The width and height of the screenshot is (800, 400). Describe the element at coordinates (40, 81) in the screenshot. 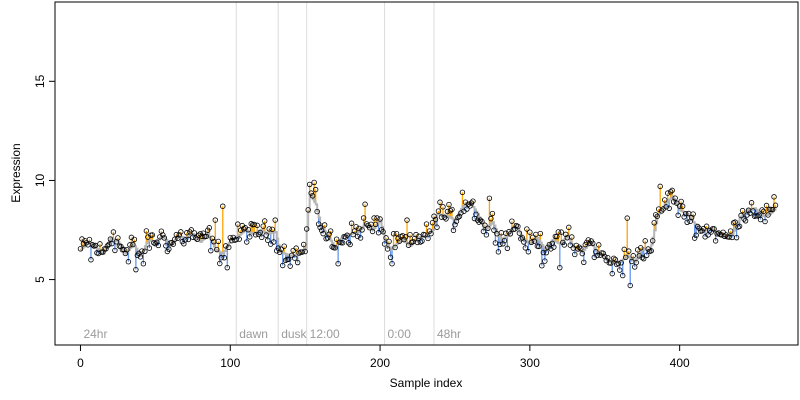

I see `y-tick-label: 15` at that location.